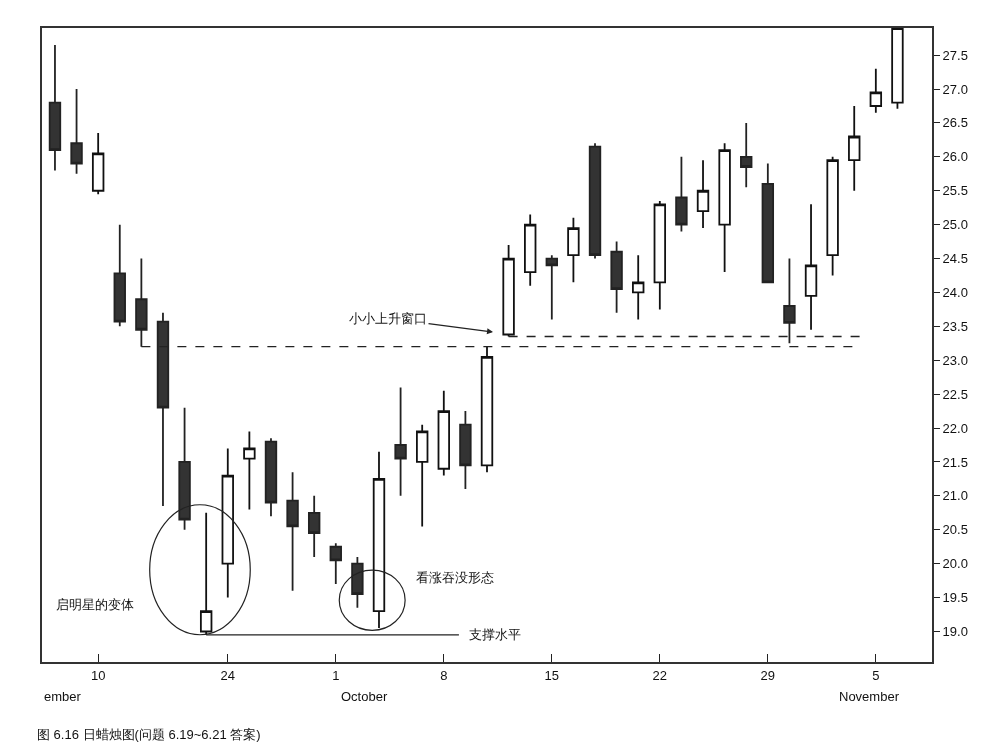 The width and height of the screenshot is (1004, 750). I want to click on annotation: 启明星的变体, so click(95, 604).